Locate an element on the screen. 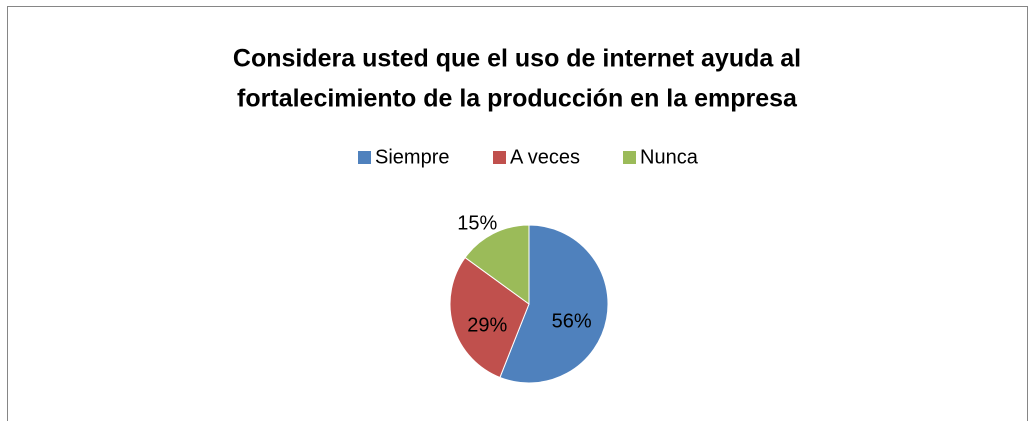 This screenshot has height=421, width=1035. data-label: 15% is located at coordinates (477, 223).